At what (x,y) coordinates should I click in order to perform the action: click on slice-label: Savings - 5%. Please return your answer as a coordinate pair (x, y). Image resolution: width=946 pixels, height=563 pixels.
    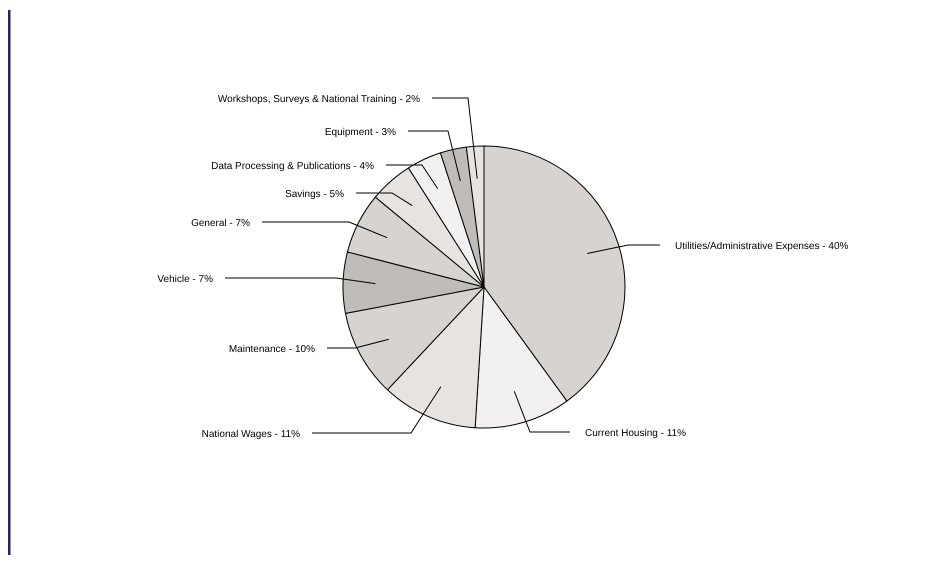
    Looking at the image, I should click on (314, 194).